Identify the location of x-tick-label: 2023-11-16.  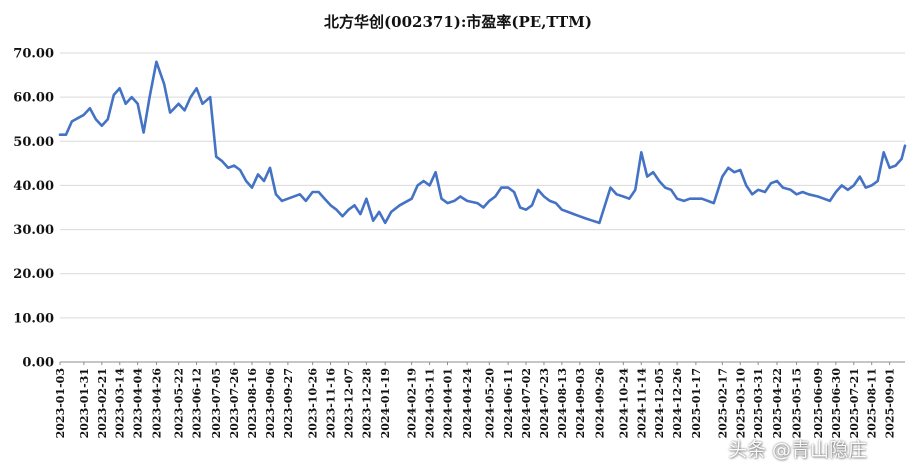
(331, 403).